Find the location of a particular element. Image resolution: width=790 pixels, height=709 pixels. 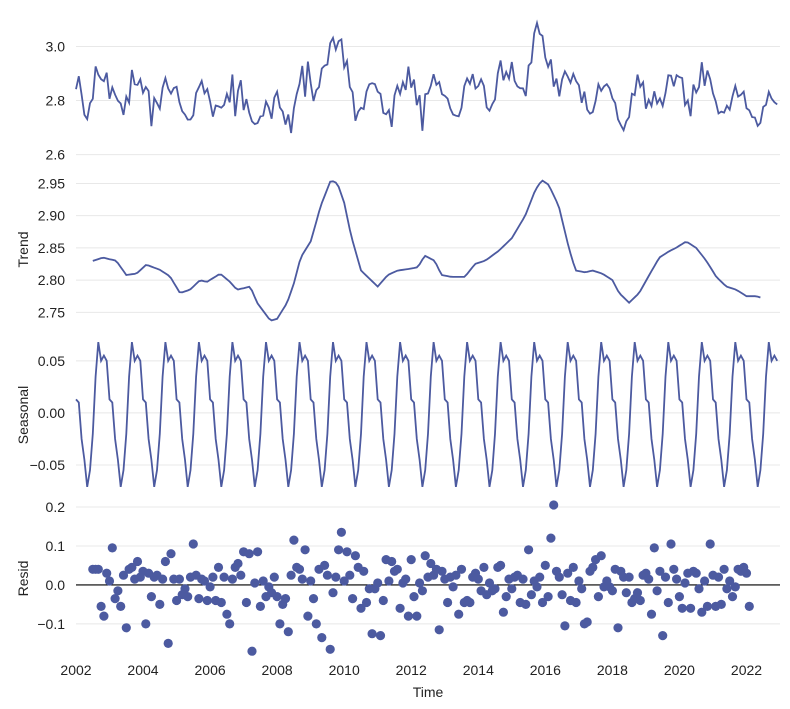

y-tick-label: 0.1 is located at coordinates (56, 546).